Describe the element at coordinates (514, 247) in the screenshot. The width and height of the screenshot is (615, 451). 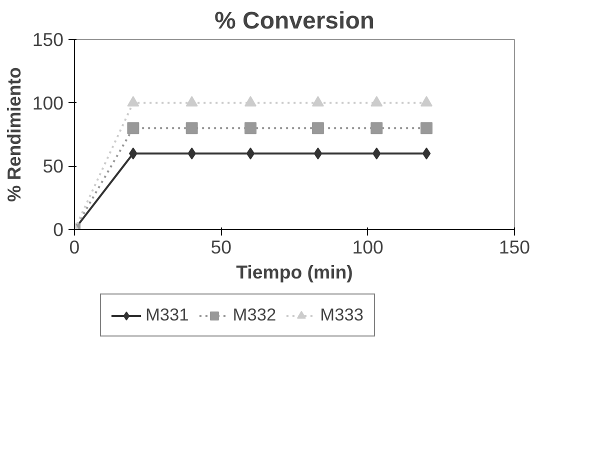
I see `x-tick-label: 150` at that location.